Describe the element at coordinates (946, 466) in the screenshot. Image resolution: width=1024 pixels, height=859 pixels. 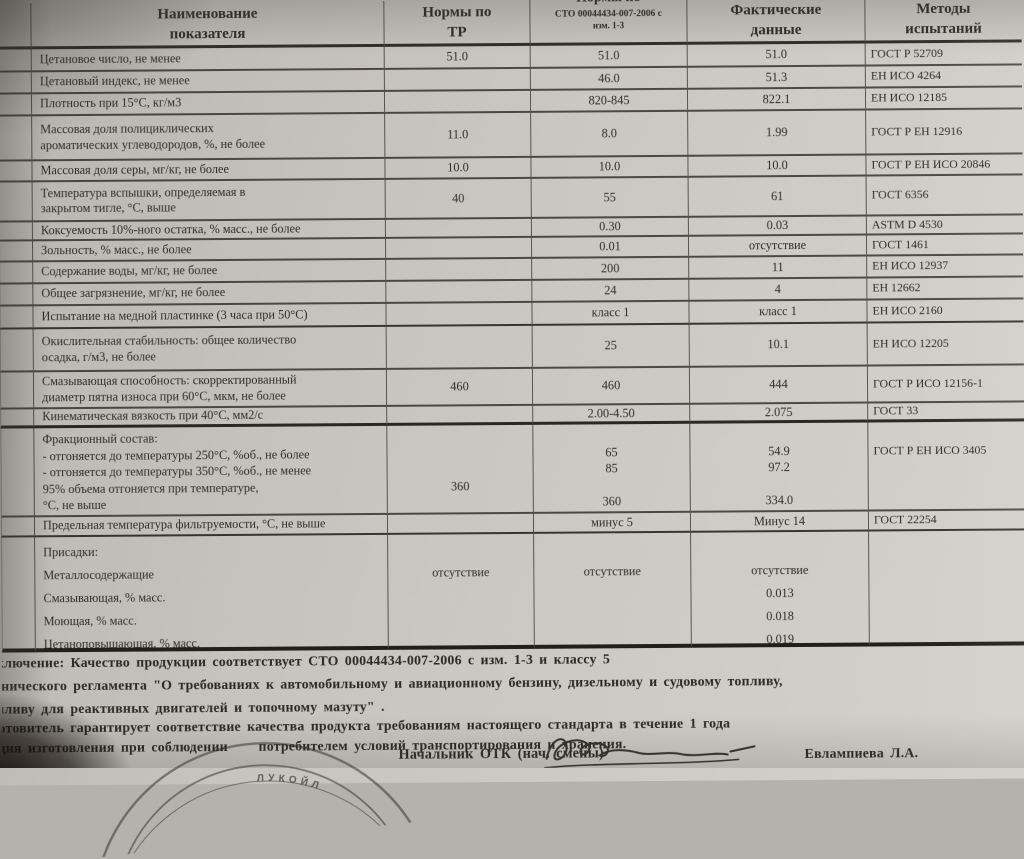
I see `cell-method: ГОСТ Р ЕН ИСО 3405` at that location.